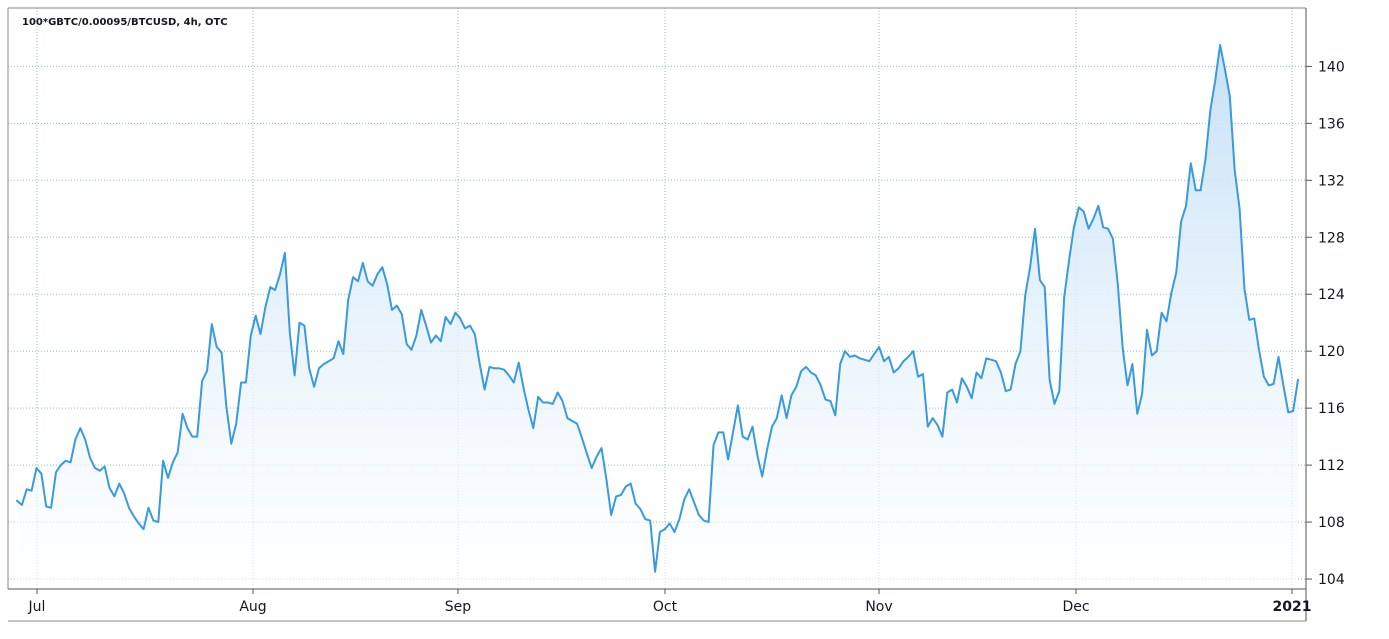 Image resolution: width=1389 pixels, height=639 pixels. What do you see at coordinates (1331, 295) in the screenshot?
I see `y-tick-label: 124` at bounding box center [1331, 295].